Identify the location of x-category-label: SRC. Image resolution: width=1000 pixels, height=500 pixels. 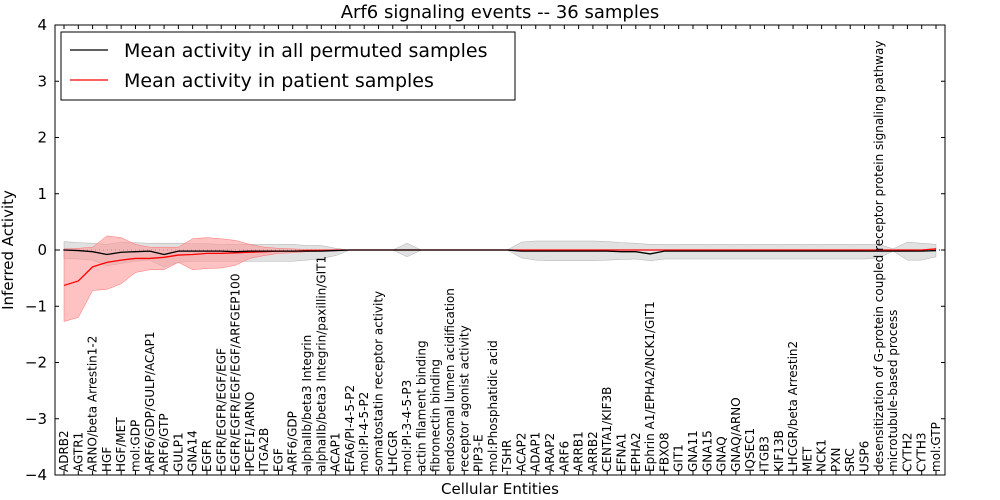
(850, 460).